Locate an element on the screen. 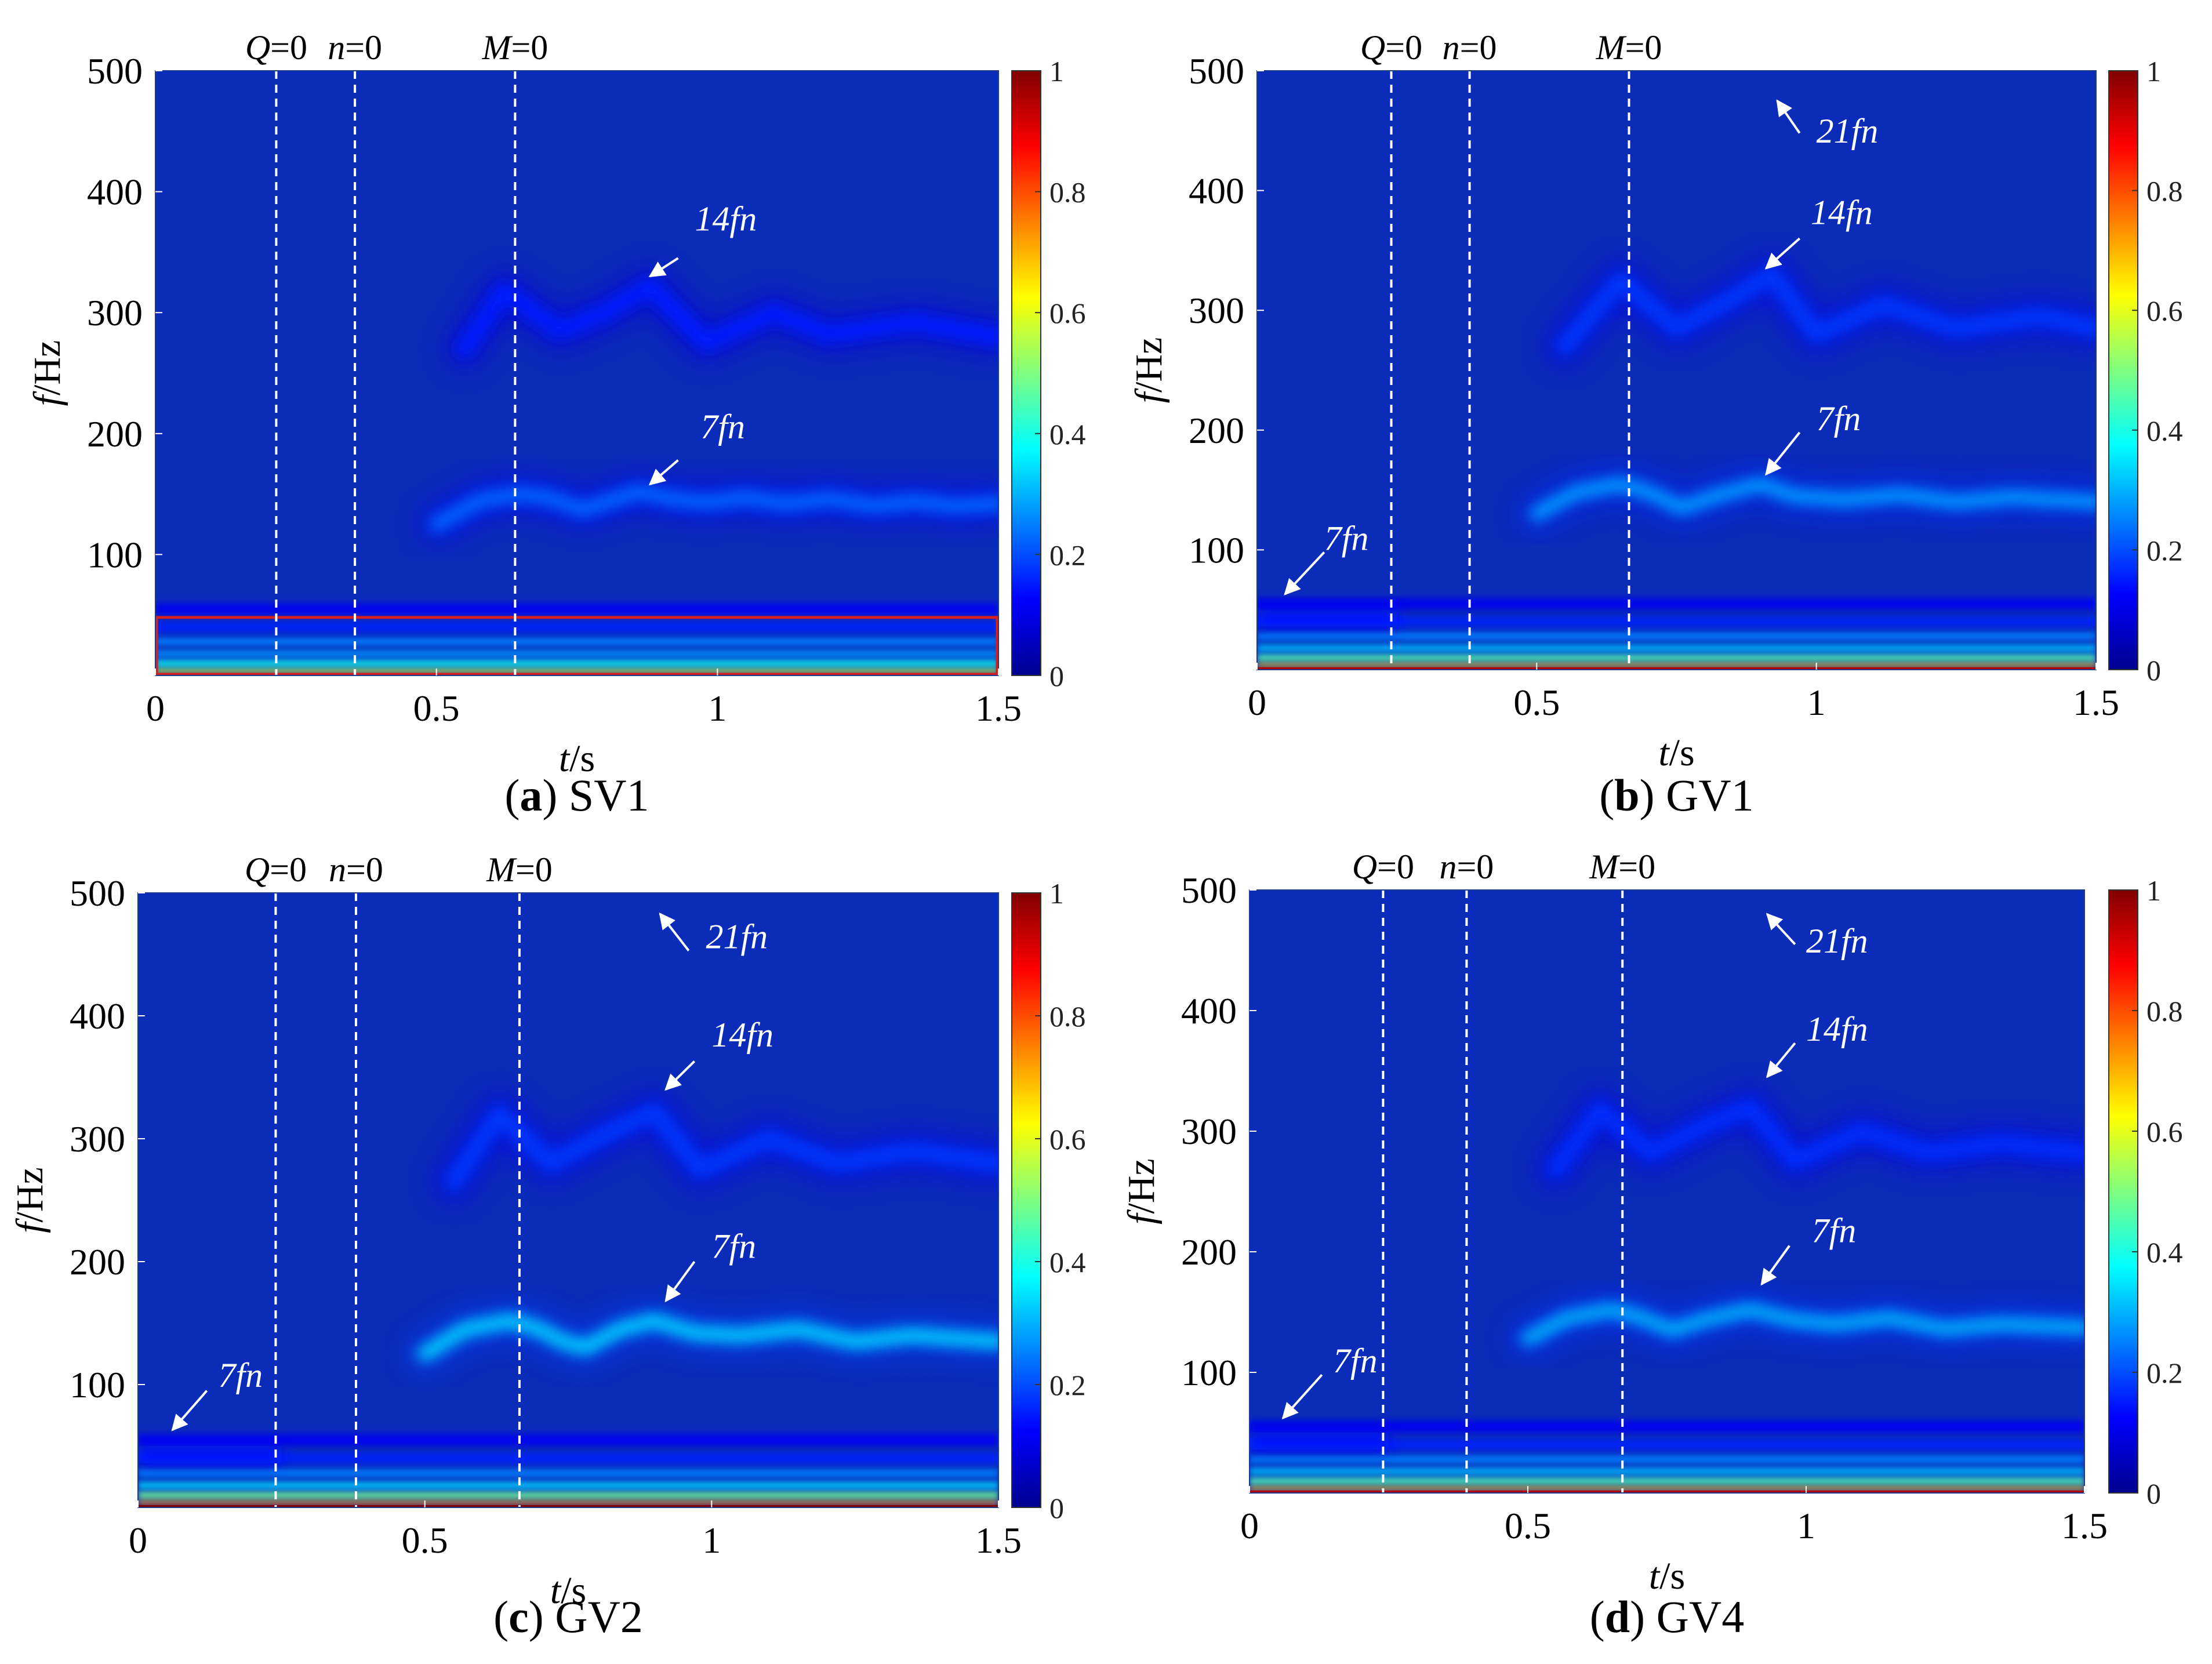 This screenshot has width=2212, height=1664. colorbar-tick-label: 0.4 is located at coordinates (1067, 434).